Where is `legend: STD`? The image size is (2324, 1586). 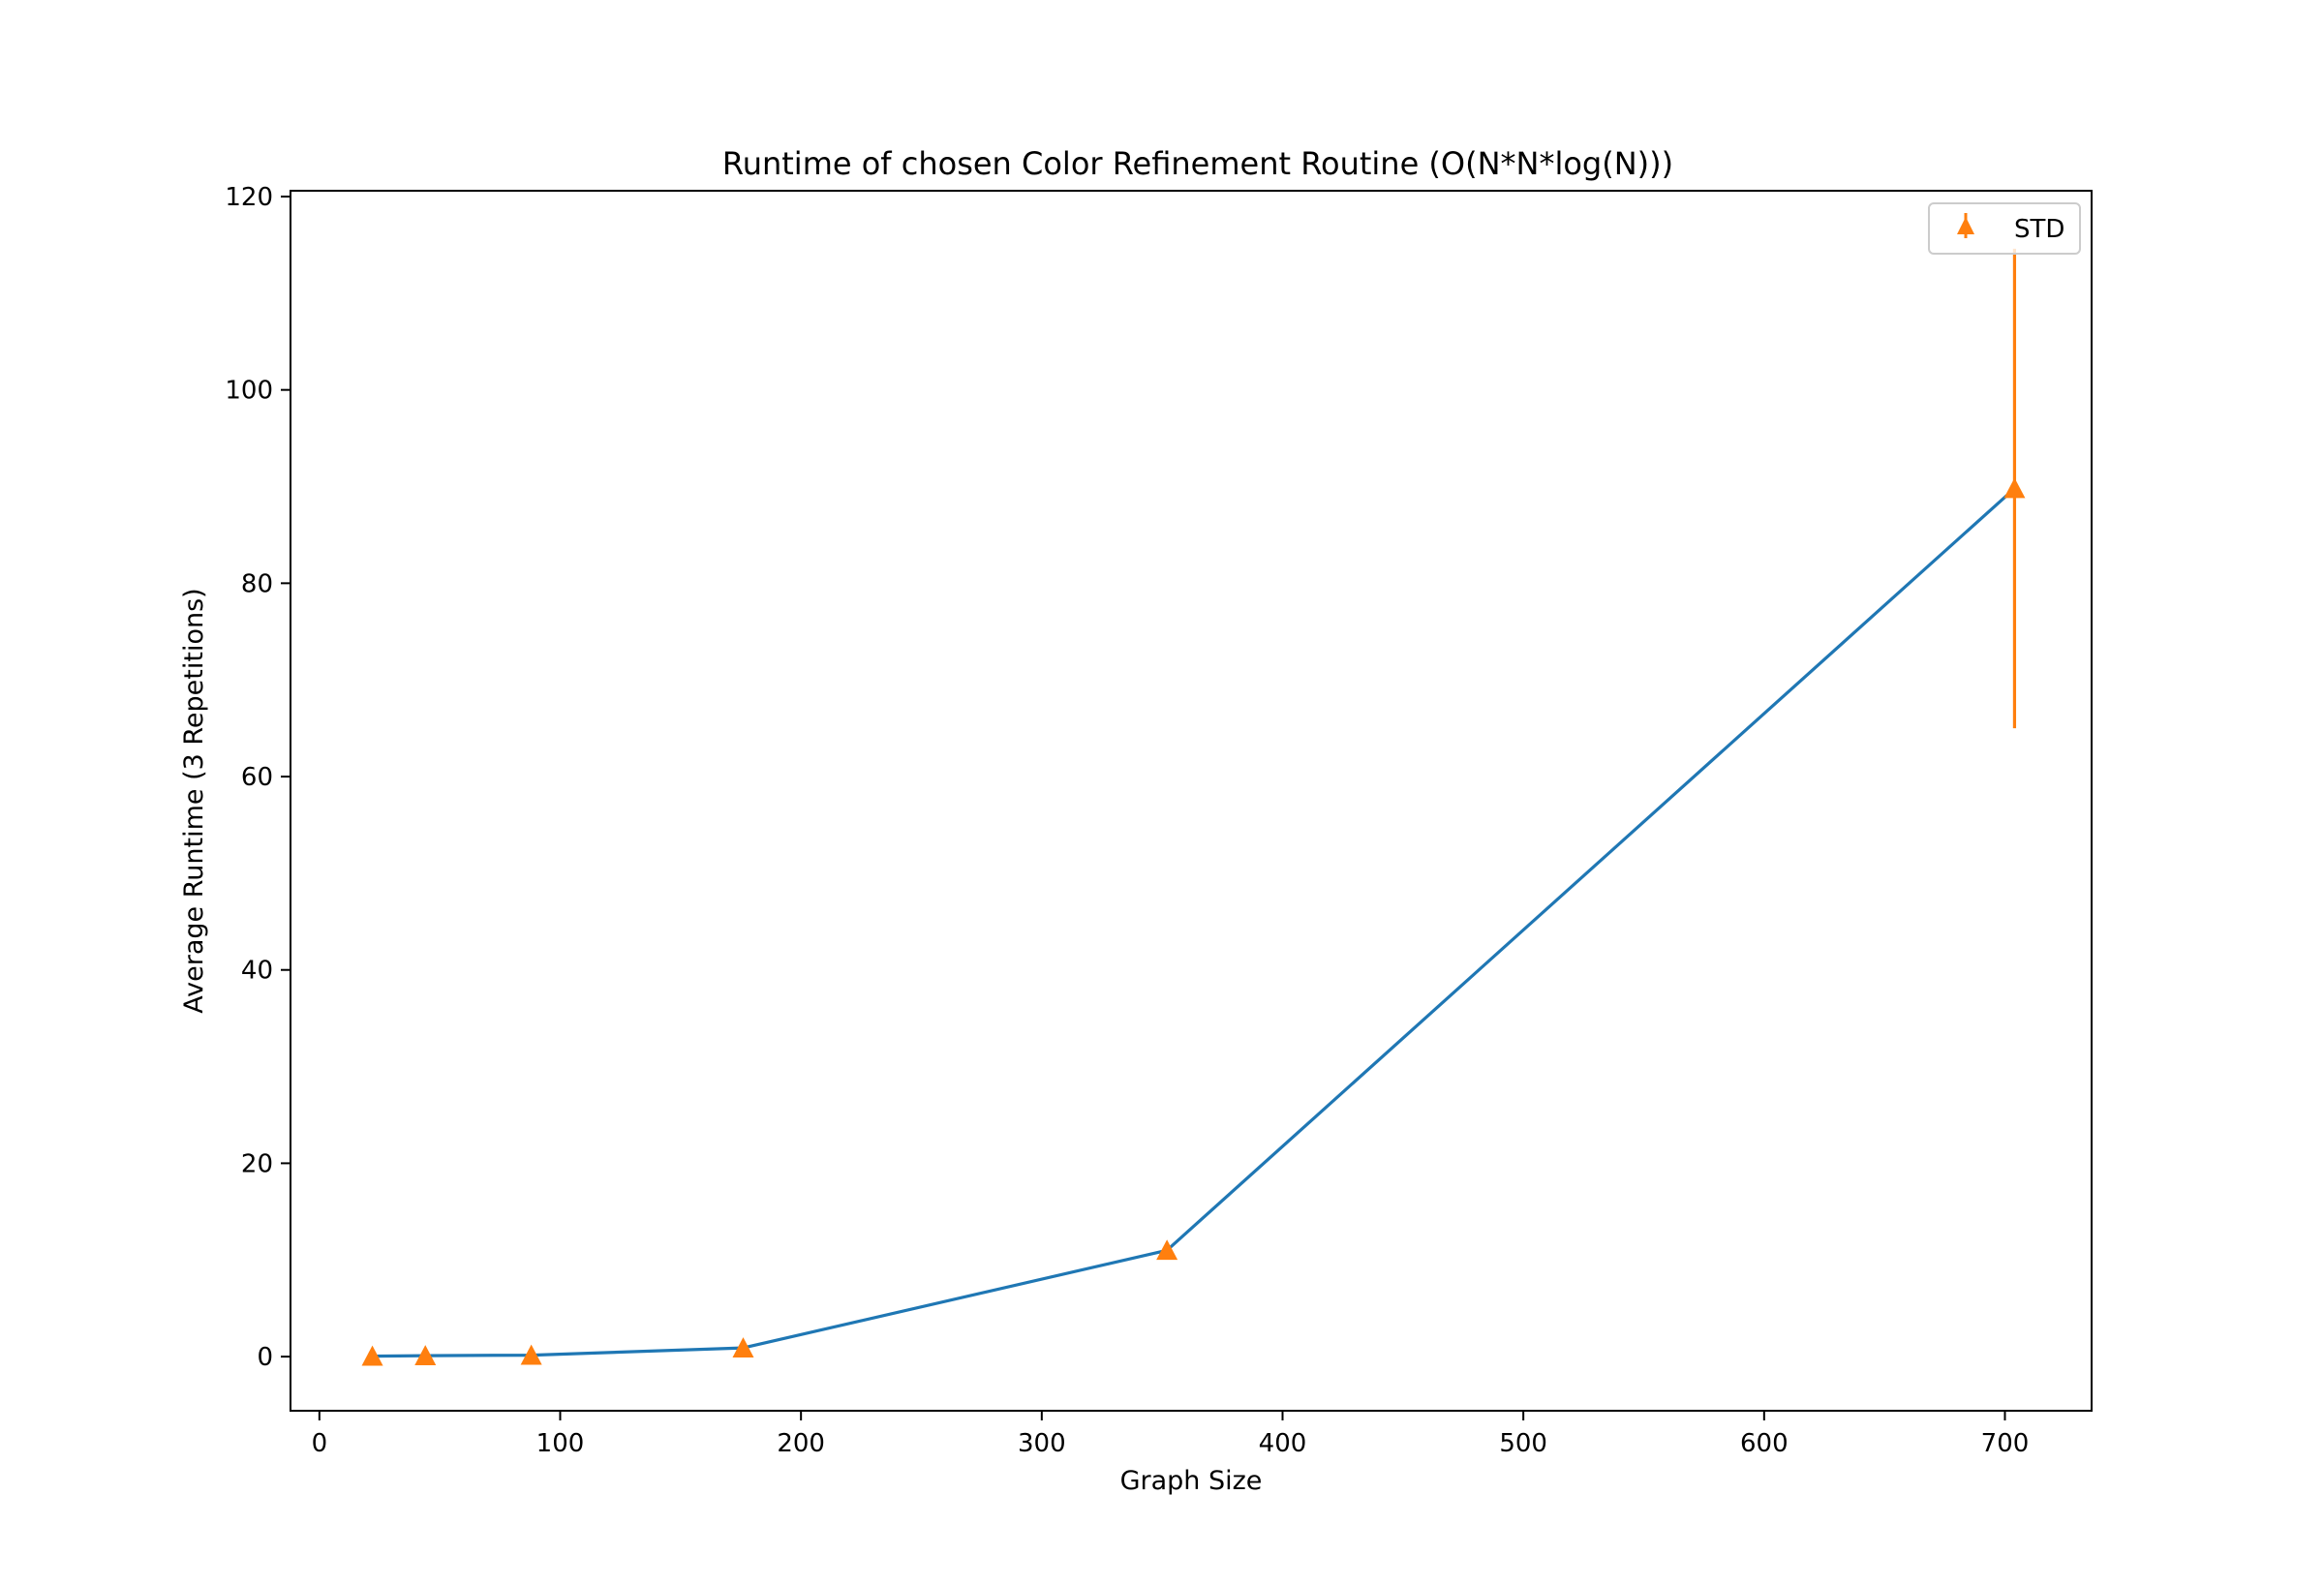
legend: STD is located at coordinates (2005, 228).